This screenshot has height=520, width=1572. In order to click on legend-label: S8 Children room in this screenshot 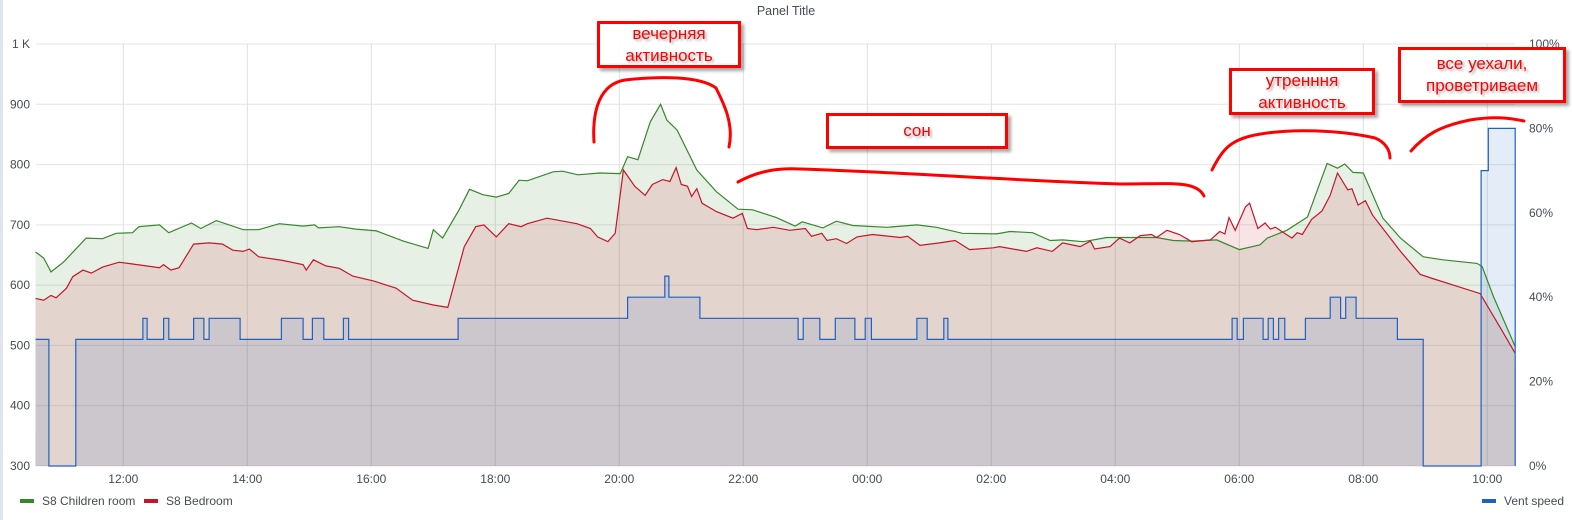, I will do `click(89, 501)`.